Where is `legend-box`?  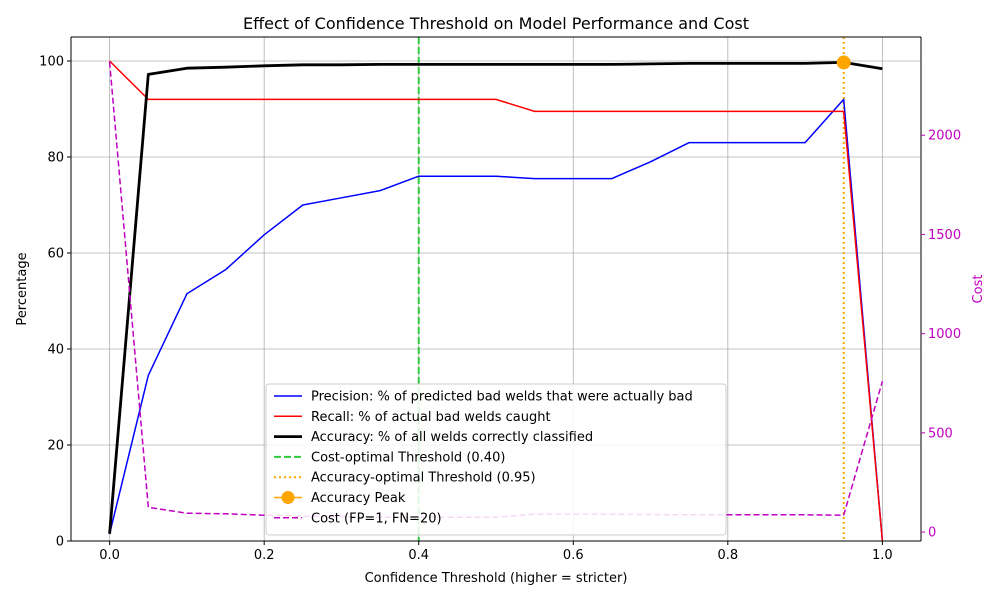 legend-box is located at coordinates (496, 459).